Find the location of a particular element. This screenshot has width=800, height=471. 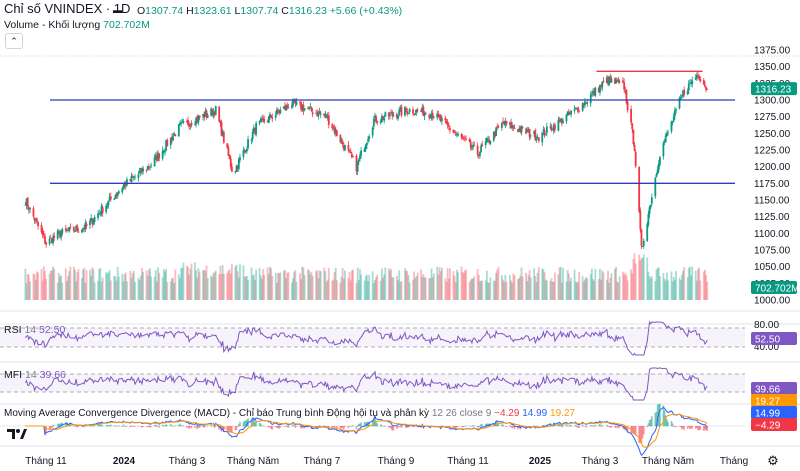

symbol-title: Chỉ số VNINDEX · 1D is located at coordinates (67, 8).